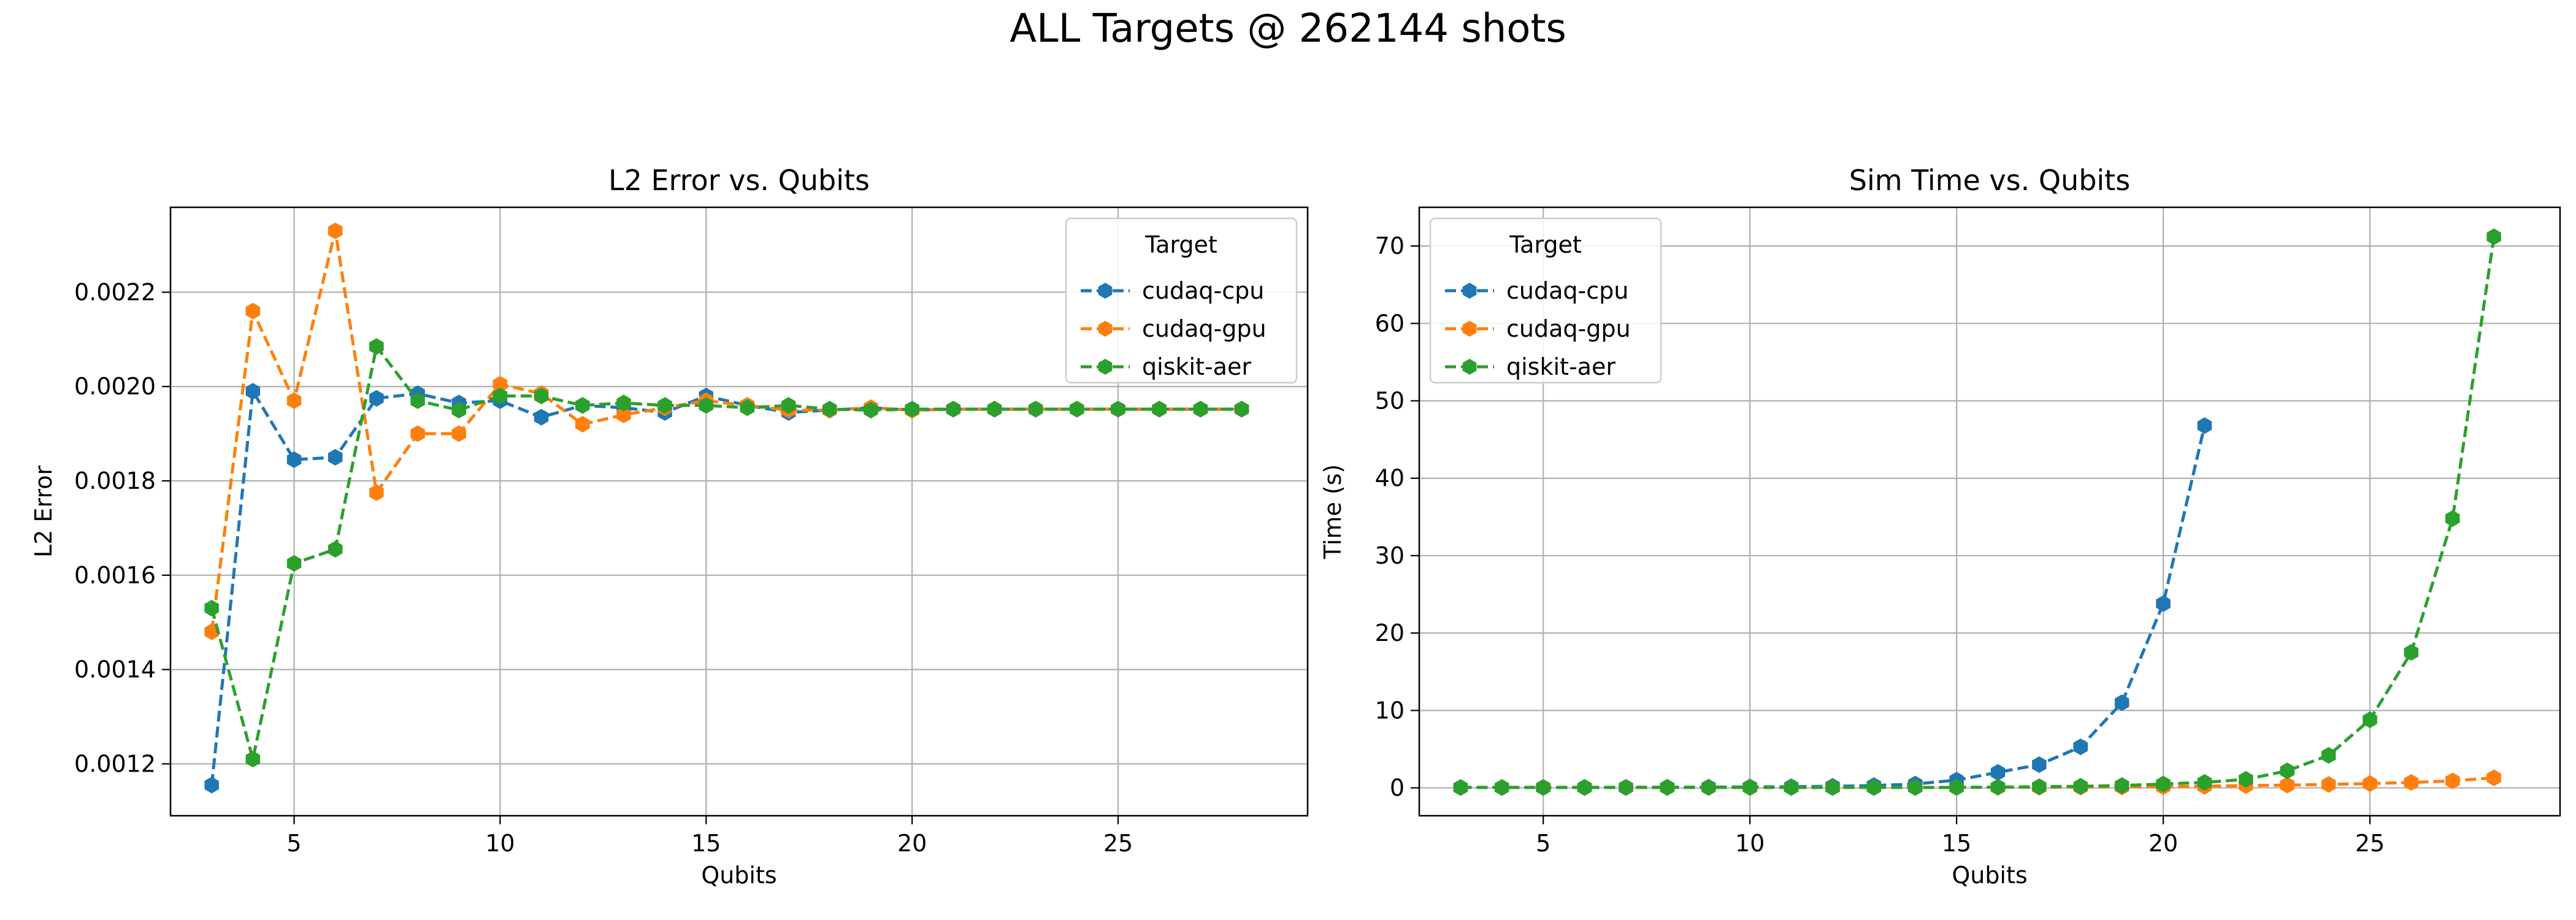 This screenshot has width=2576, height=920. Describe the element at coordinates (115, 669) in the screenshot. I see `y-tick-label: 0.0014` at that location.